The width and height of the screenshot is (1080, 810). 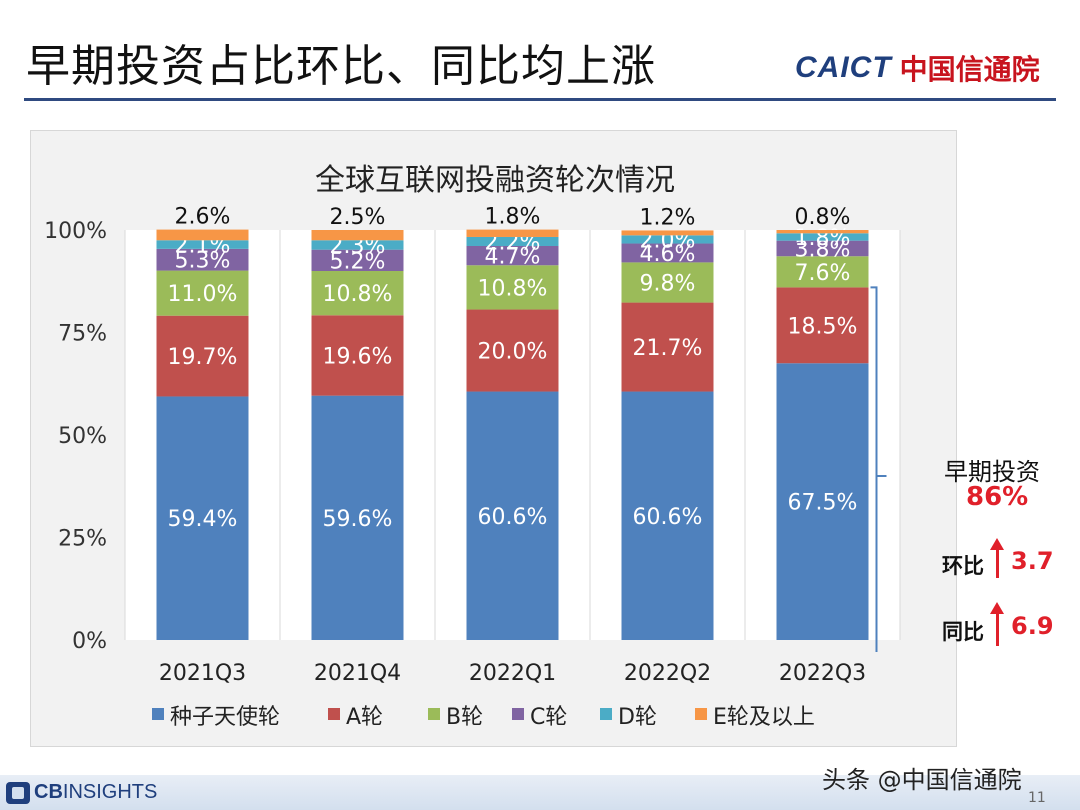 I want to click on caict-logo: CAICT 中国信通院, so click(x=917, y=68).